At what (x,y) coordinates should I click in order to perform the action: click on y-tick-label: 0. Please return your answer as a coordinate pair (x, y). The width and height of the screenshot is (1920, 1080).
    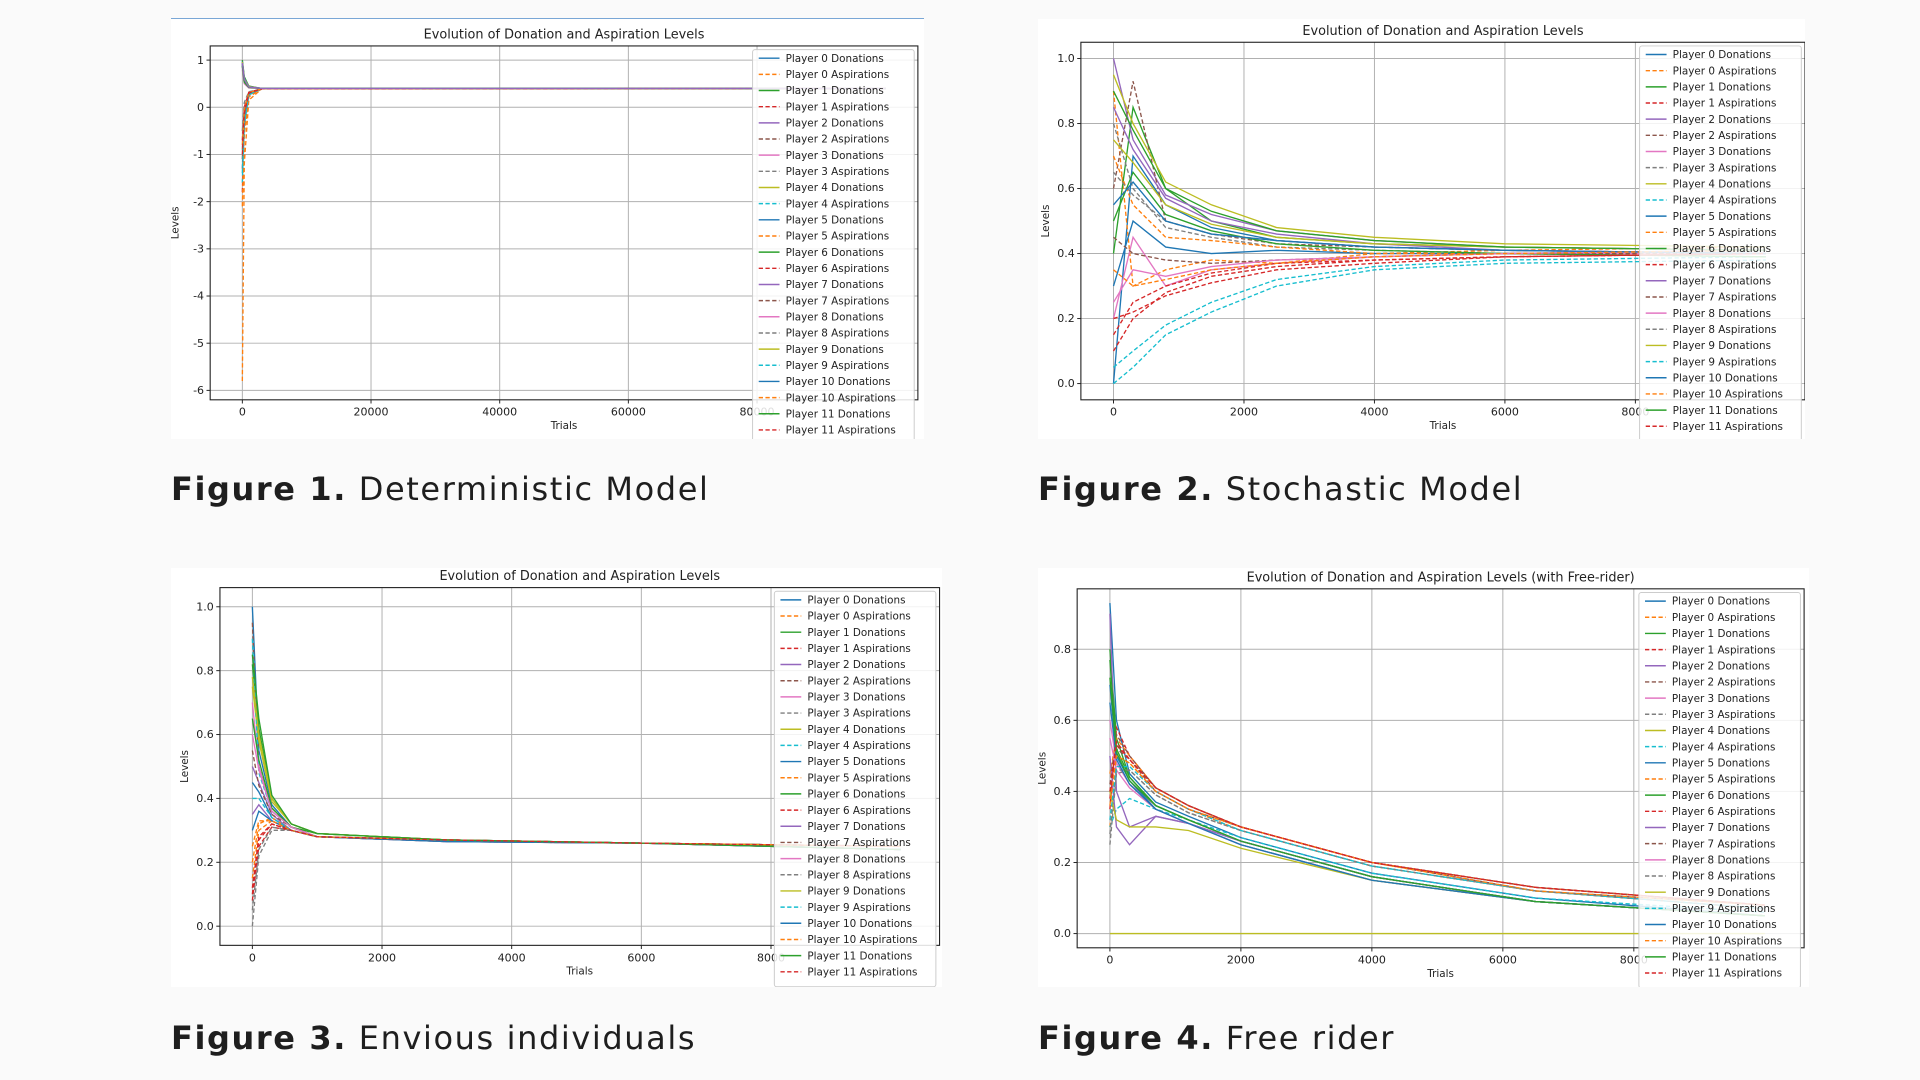
    Looking at the image, I should click on (200, 107).